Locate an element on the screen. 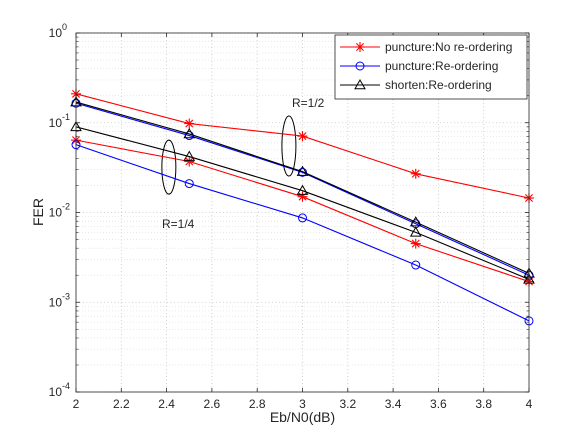 The height and width of the screenshot is (443, 584). y-tick-exponent: -4 is located at coordinates (66, 386).